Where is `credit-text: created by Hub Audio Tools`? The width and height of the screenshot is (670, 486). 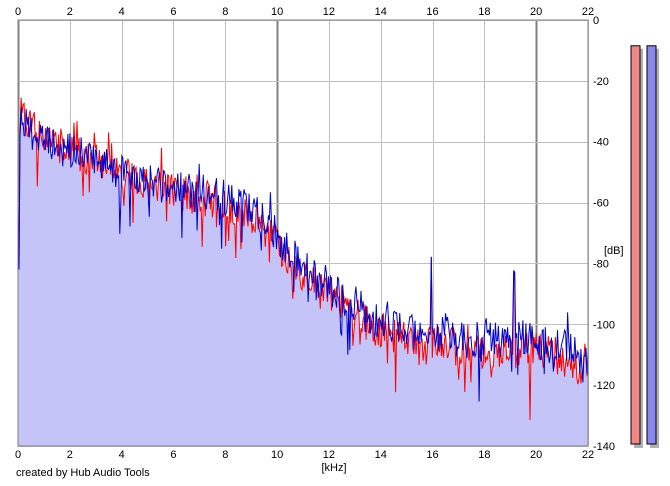 credit-text: created by Hub Audio Tools is located at coordinates (83, 473).